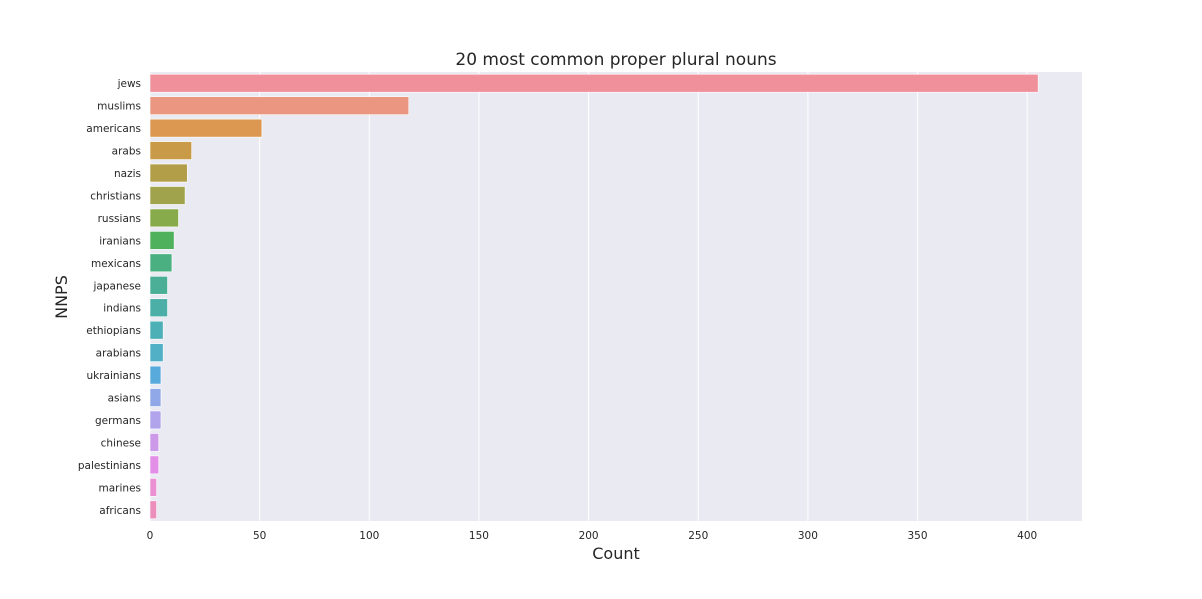 Image resolution: width=1202 pixels, height=599 pixels. I want to click on y-tick-label-iranians: iranians, so click(120, 241).